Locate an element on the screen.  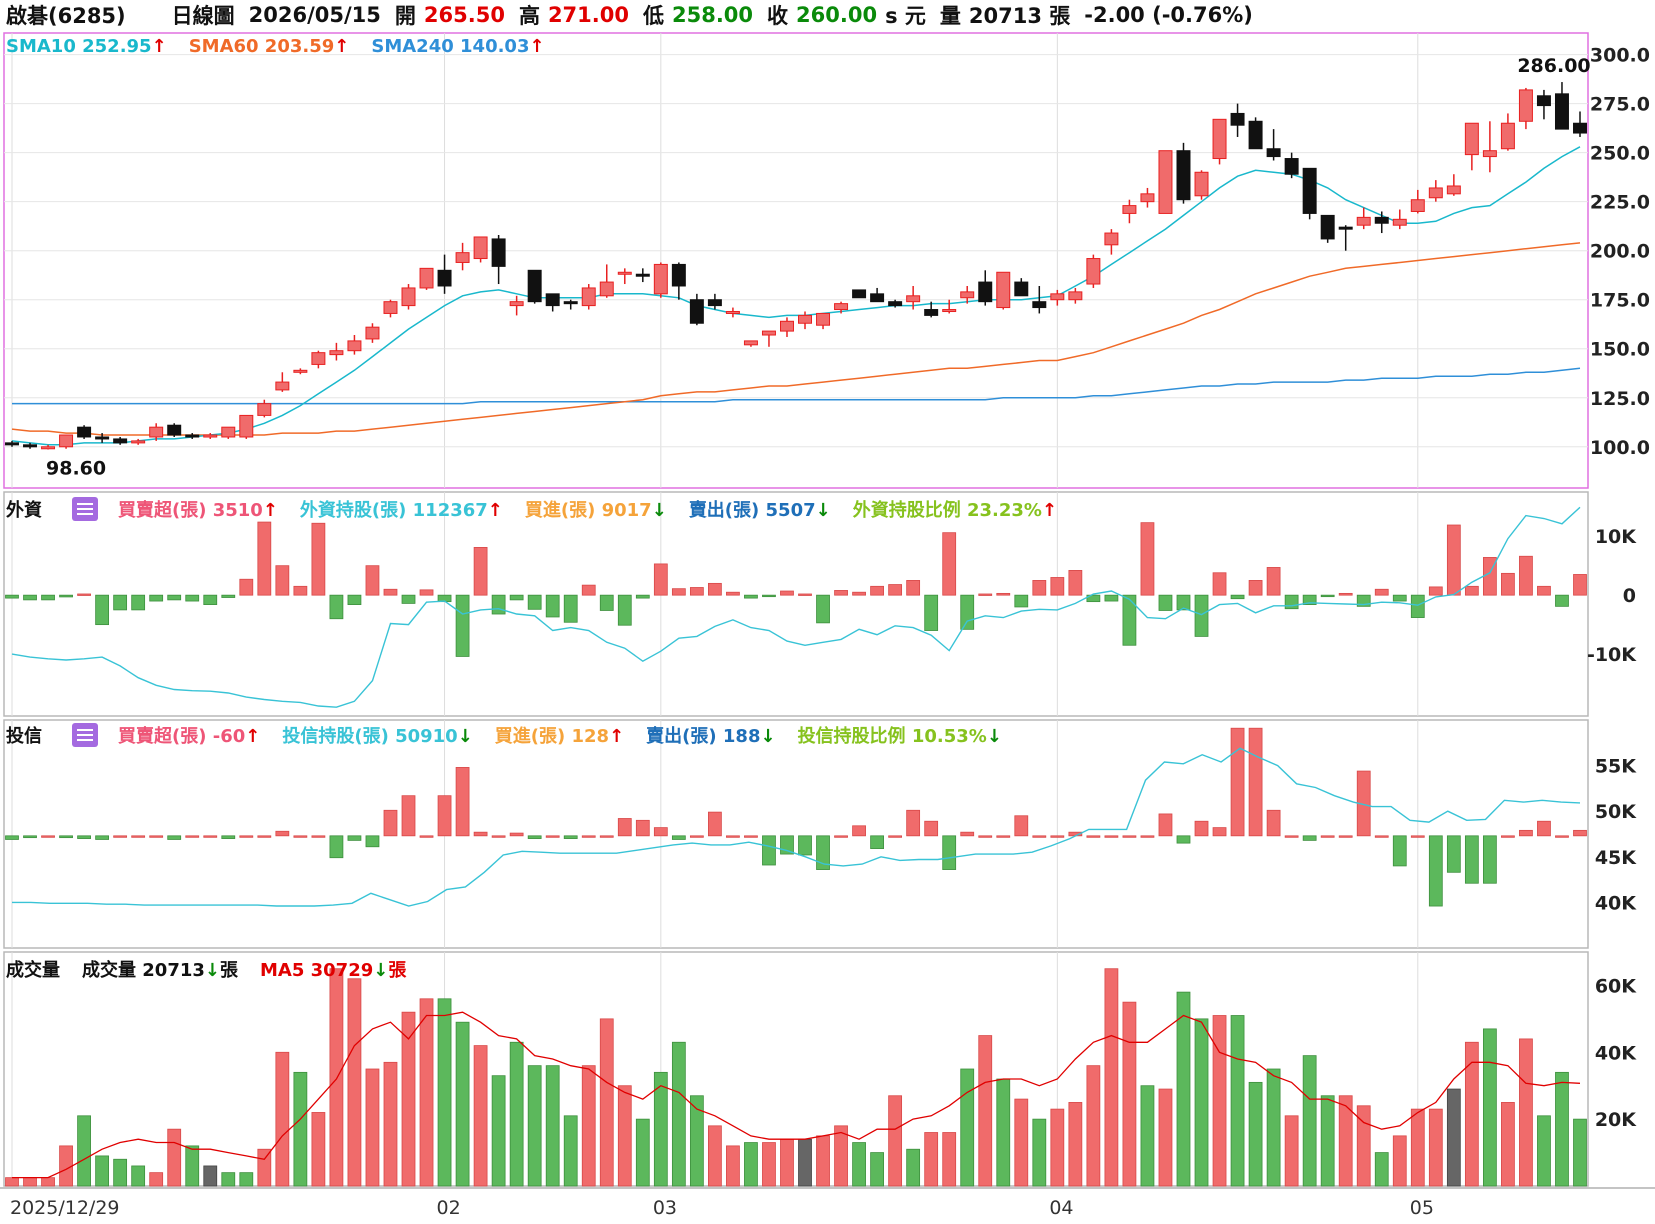
low-value: 258.00 is located at coordinates (712, 15).